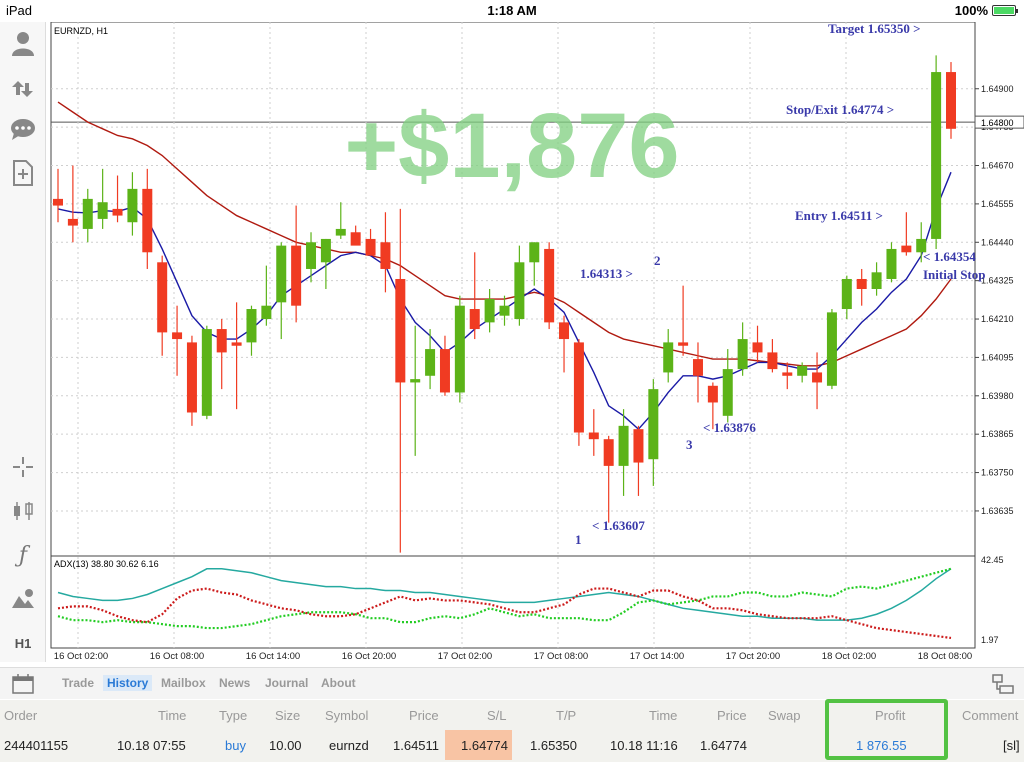 The width and height of the screenshot is (1024, 762). I want to click on calendar-icon, so click(23, 686).